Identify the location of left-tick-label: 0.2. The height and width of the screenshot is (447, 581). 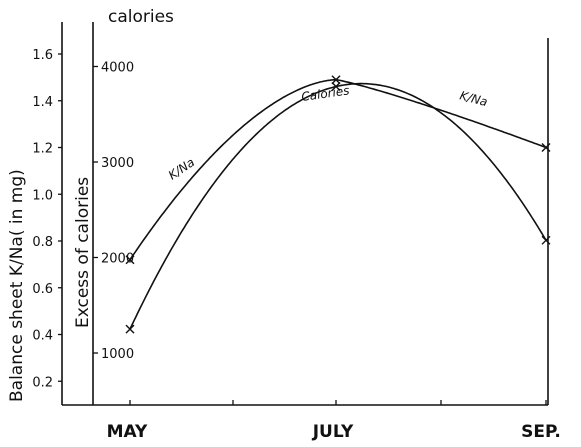
(42, 382).